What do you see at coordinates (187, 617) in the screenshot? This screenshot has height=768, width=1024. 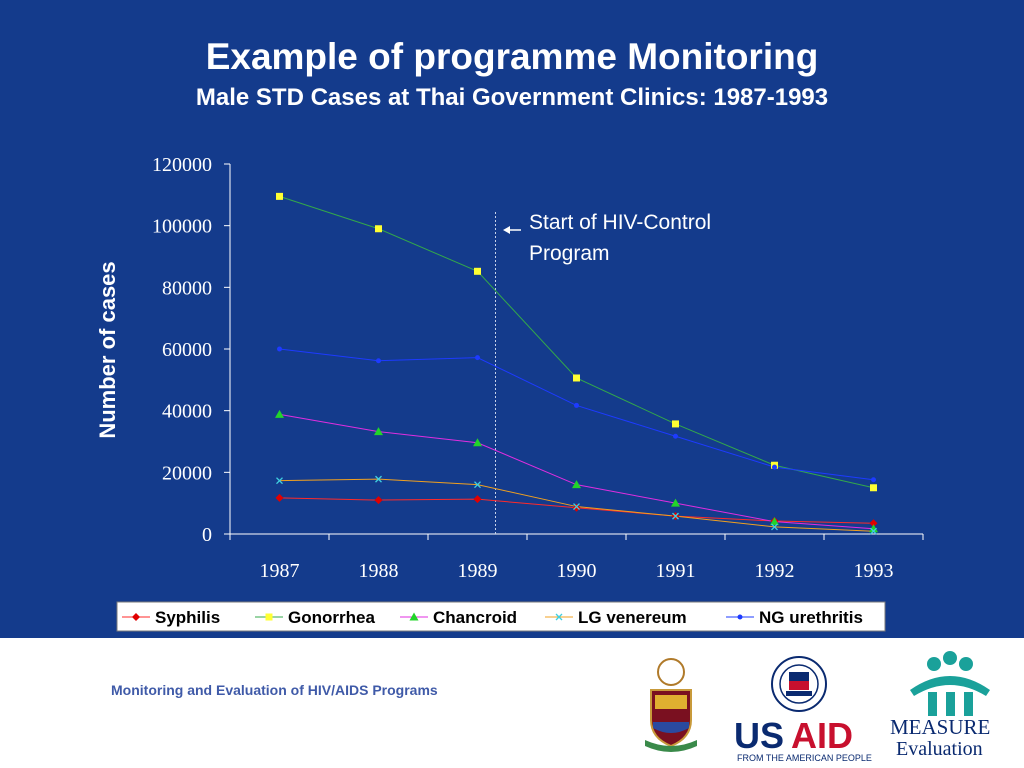 I see `legend-syphilis-label: Syphilis` at bounding box center [187, 617].